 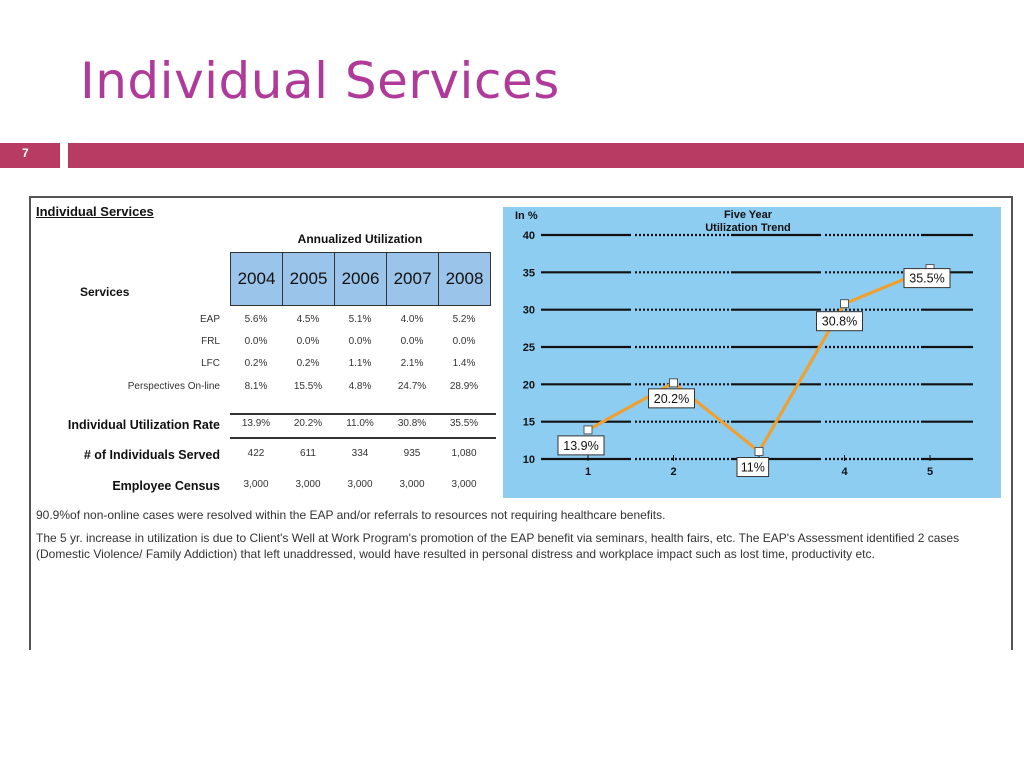 What do you see at coordinates (529, 311) in the screenshot?
I see `y-tick-label: 30` at bounding box center [529, 311].